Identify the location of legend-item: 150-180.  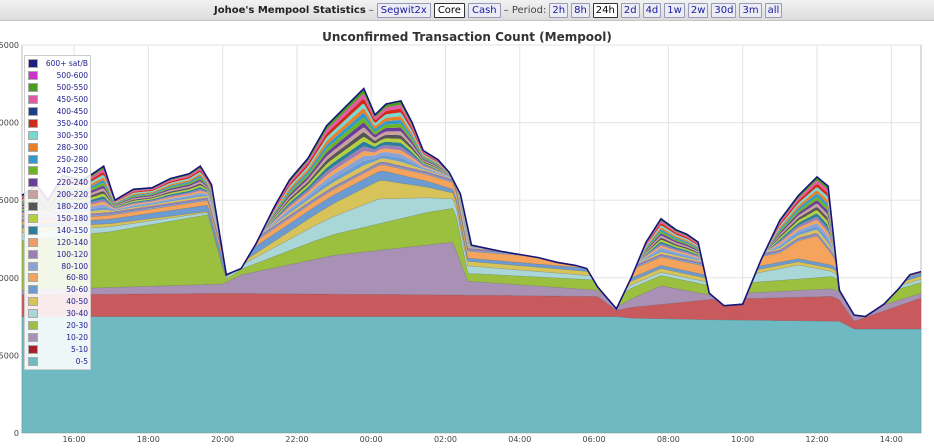
(58, 219).